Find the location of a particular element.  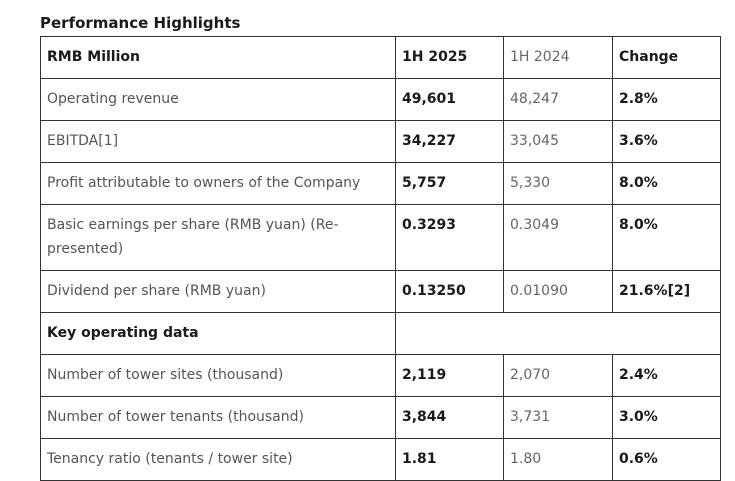

table-row: EBITDA[1] 34,227 33,045 3.6% is located at coordinates (380, 141).